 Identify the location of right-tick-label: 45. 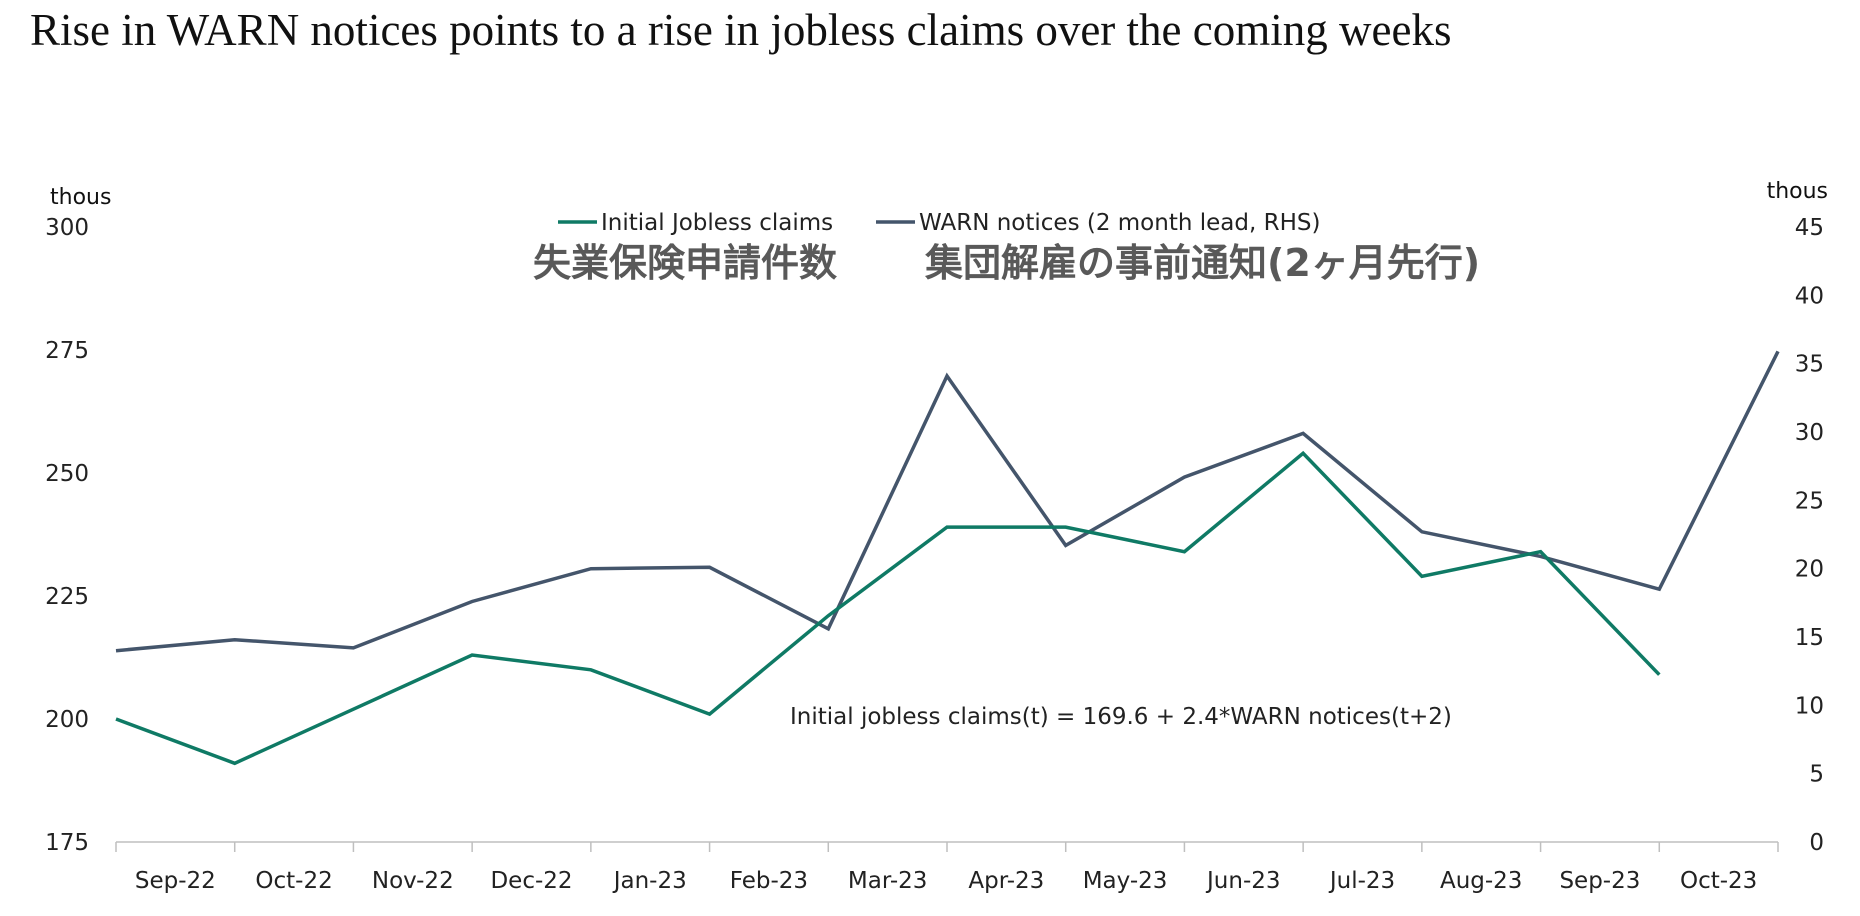
(1809, 228).